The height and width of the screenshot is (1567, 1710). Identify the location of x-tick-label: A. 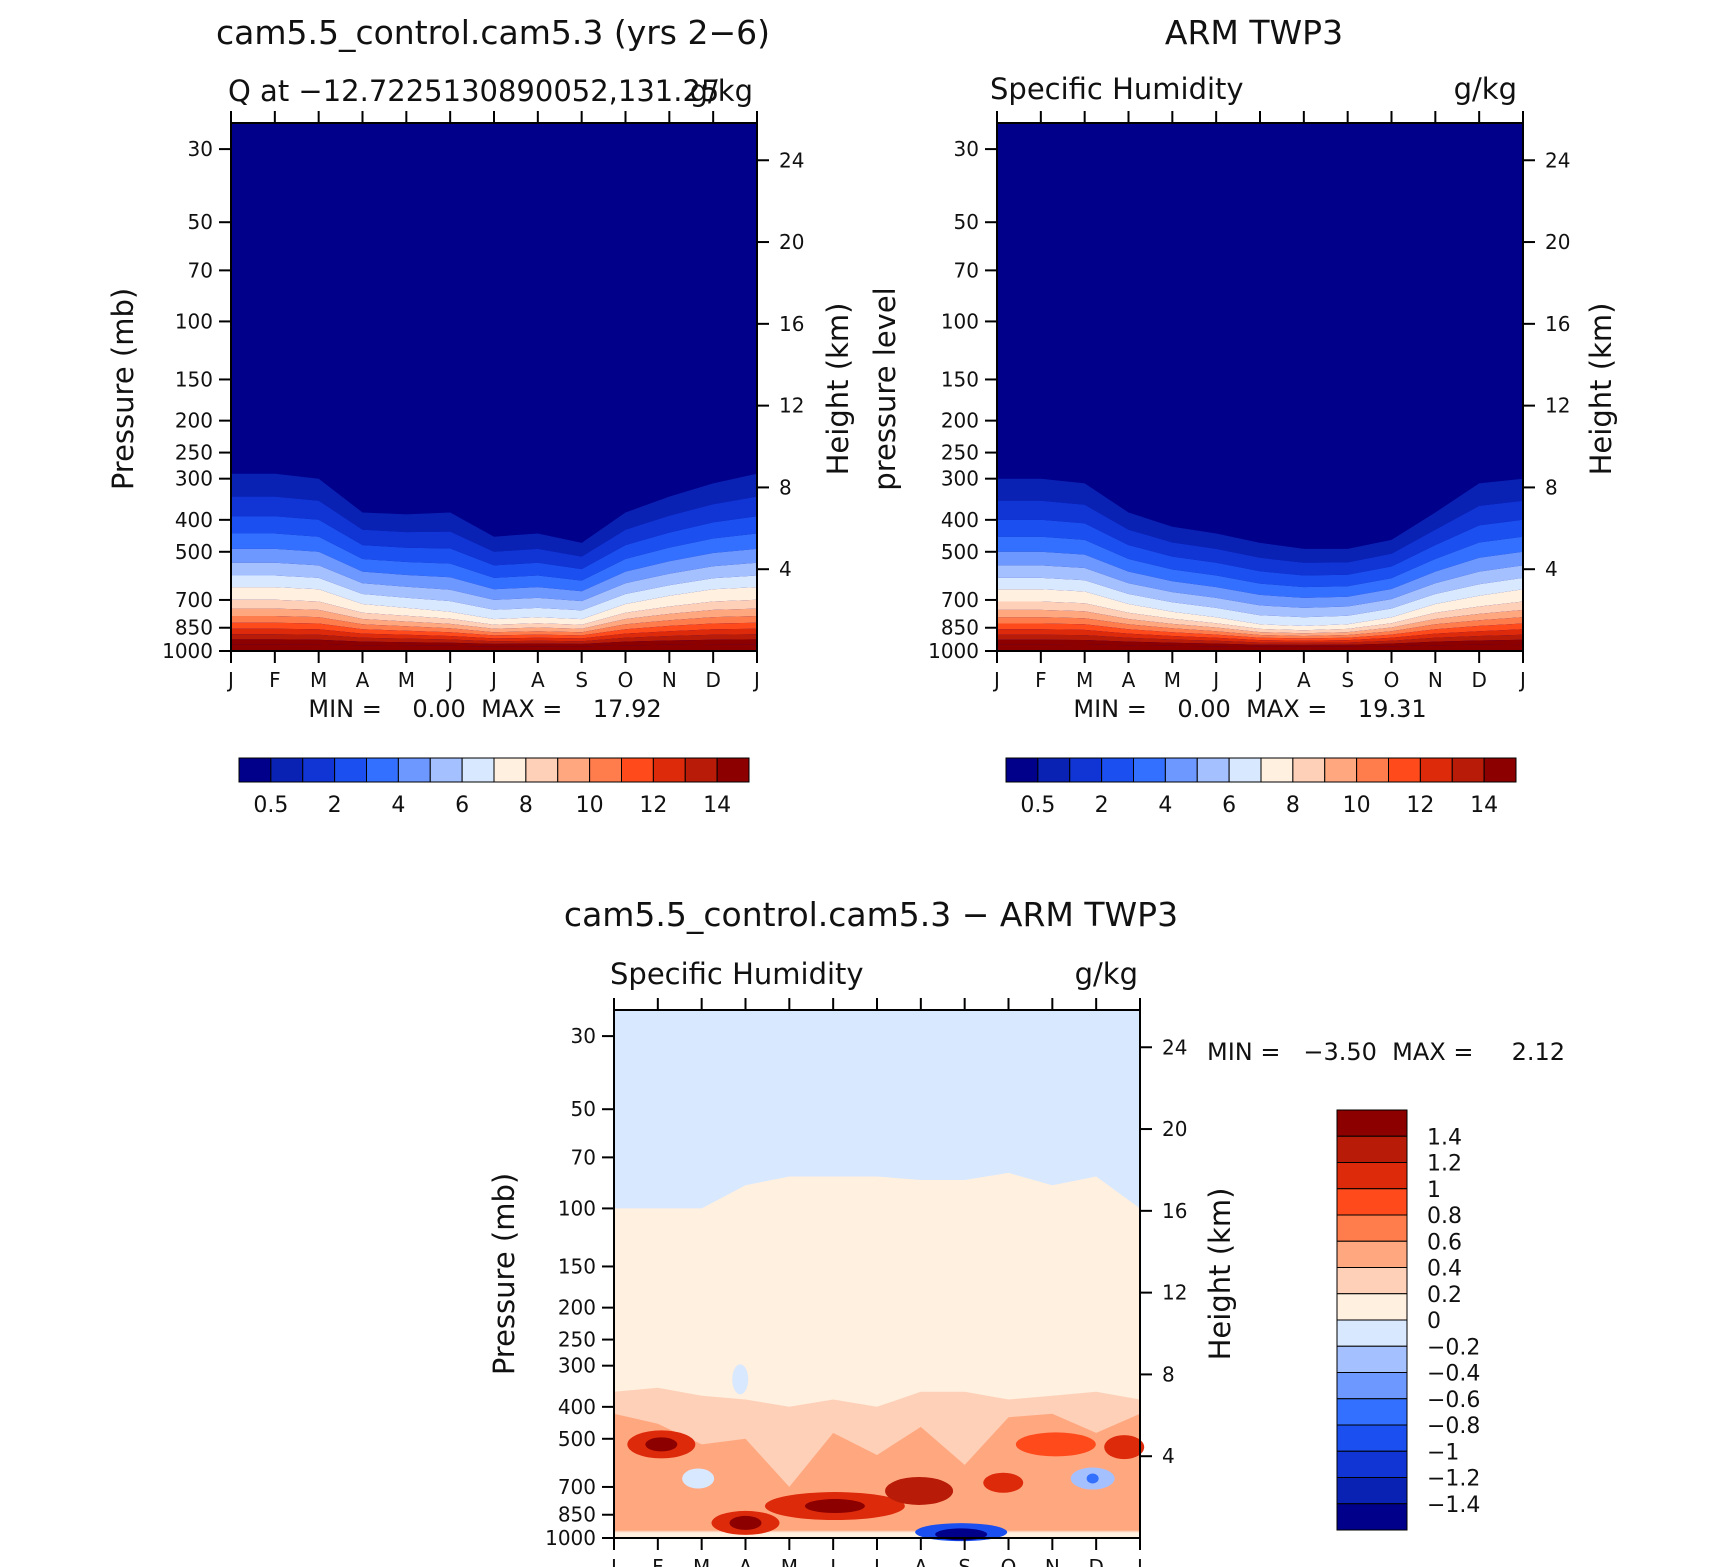
(746, 1561).